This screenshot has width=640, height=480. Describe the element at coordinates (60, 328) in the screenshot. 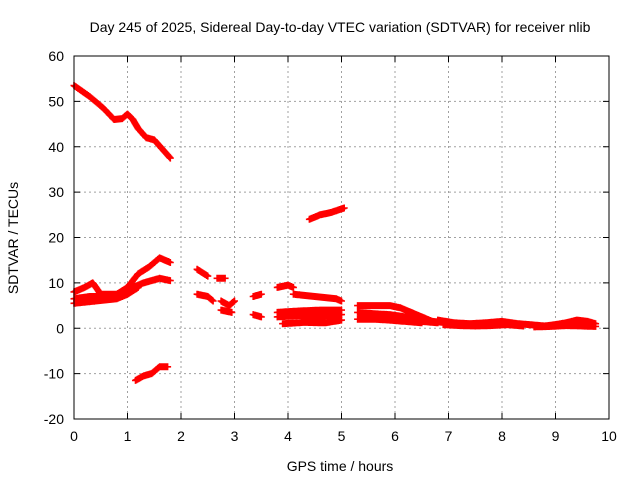

I see `y-tick-label: 0` at that location.